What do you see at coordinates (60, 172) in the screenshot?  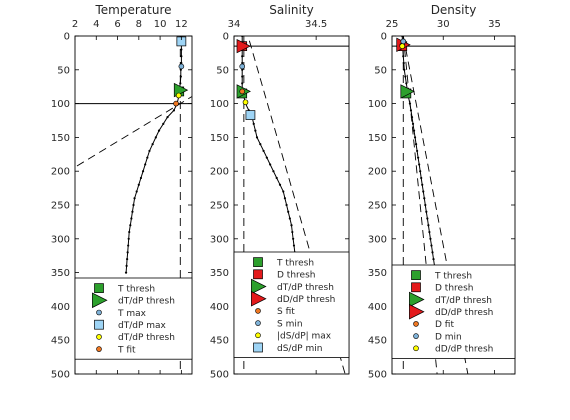 I see `y-tick-label: 200` at bounding box center [60, 172].